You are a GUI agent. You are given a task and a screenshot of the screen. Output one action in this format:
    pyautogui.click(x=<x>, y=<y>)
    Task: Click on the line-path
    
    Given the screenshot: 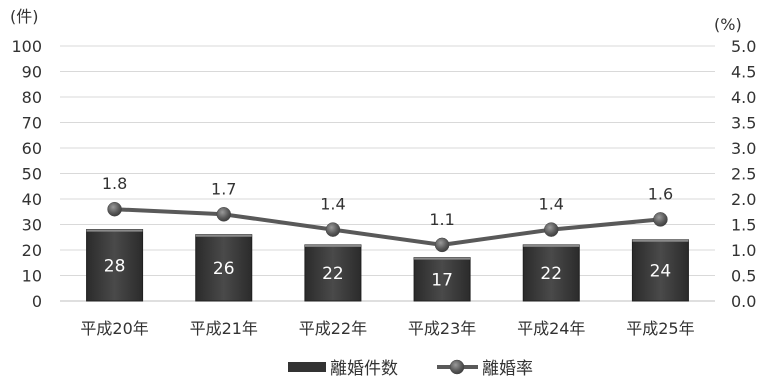 What is the action you would take?
    pyautogui.click(x=387, y=227)
    